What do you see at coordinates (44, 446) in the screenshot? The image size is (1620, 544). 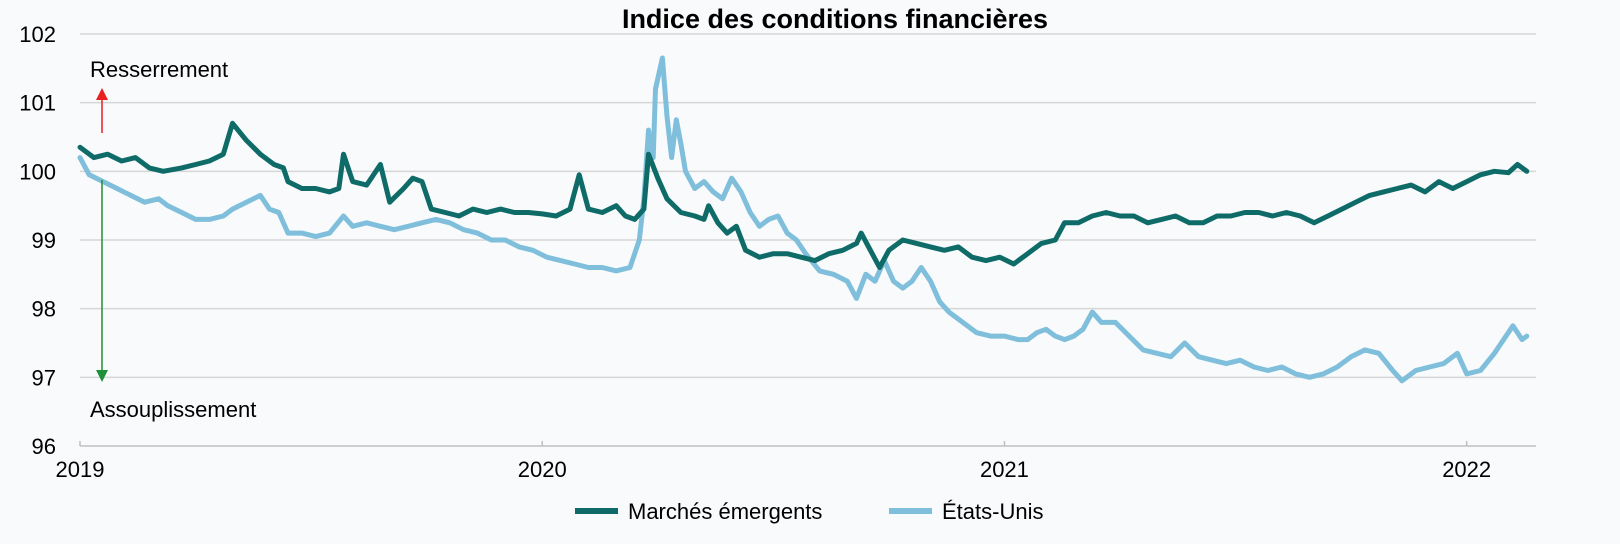 I see `y-tick-label: 96` at bounding box center [44, 446].